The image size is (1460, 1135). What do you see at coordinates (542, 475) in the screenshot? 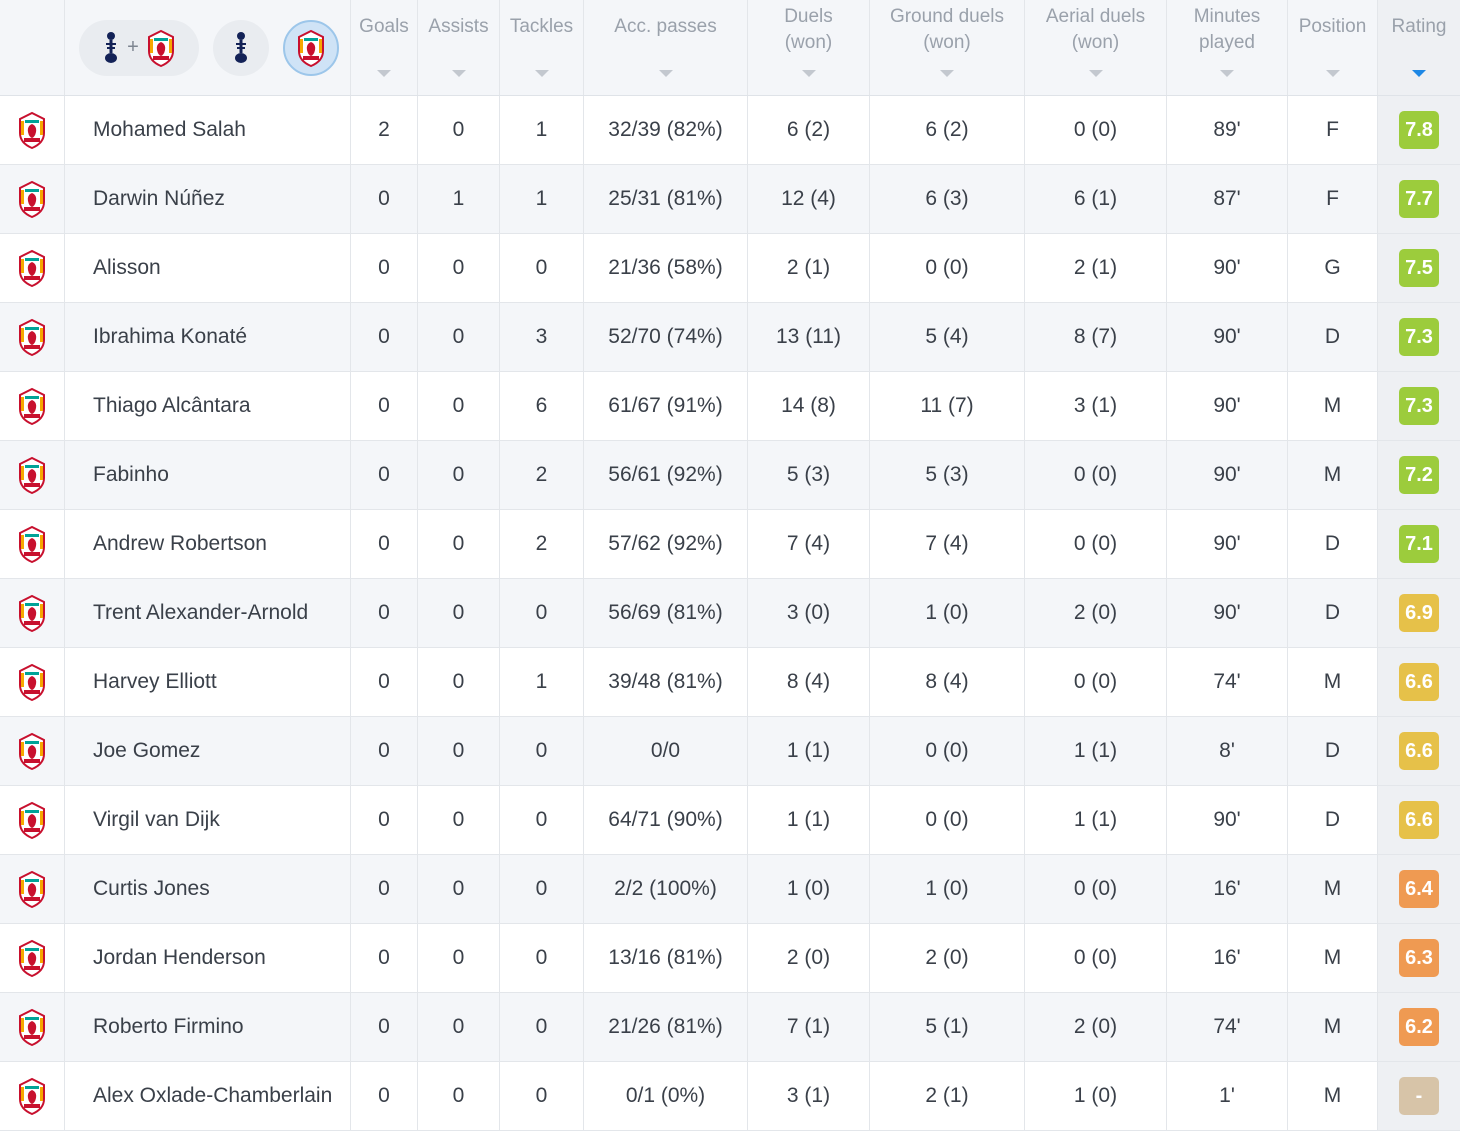
I see `tackles-cell: 2` at bounding box center [542, 475].